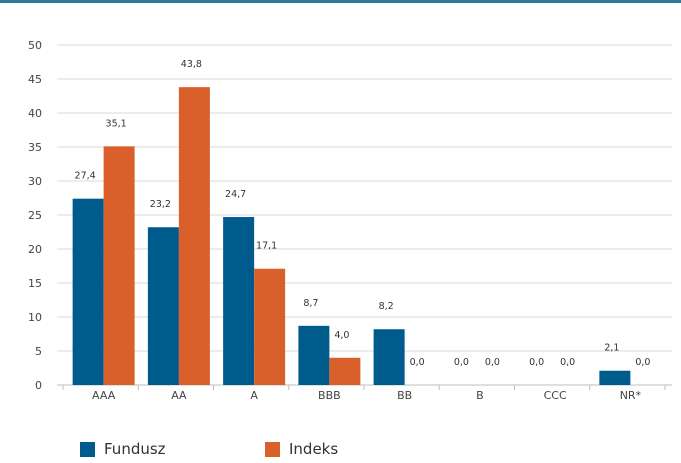 This screenshot has height=463, width=681. I want to click on legend-label-fundusz: Fundusz, so click(135, 449).